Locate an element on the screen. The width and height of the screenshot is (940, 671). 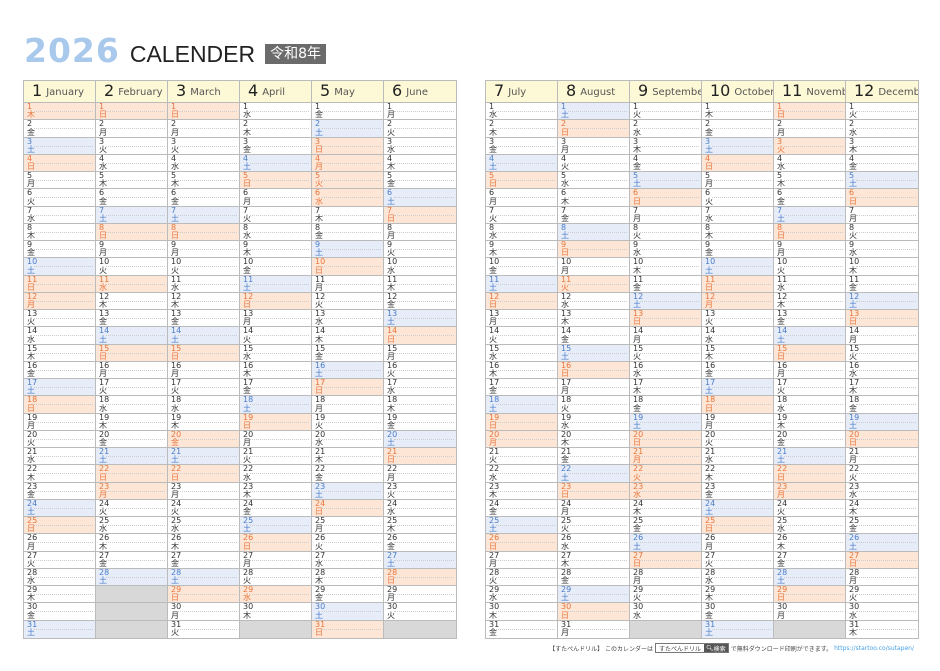
day-number: 8 is located at coordinates (564, 227).